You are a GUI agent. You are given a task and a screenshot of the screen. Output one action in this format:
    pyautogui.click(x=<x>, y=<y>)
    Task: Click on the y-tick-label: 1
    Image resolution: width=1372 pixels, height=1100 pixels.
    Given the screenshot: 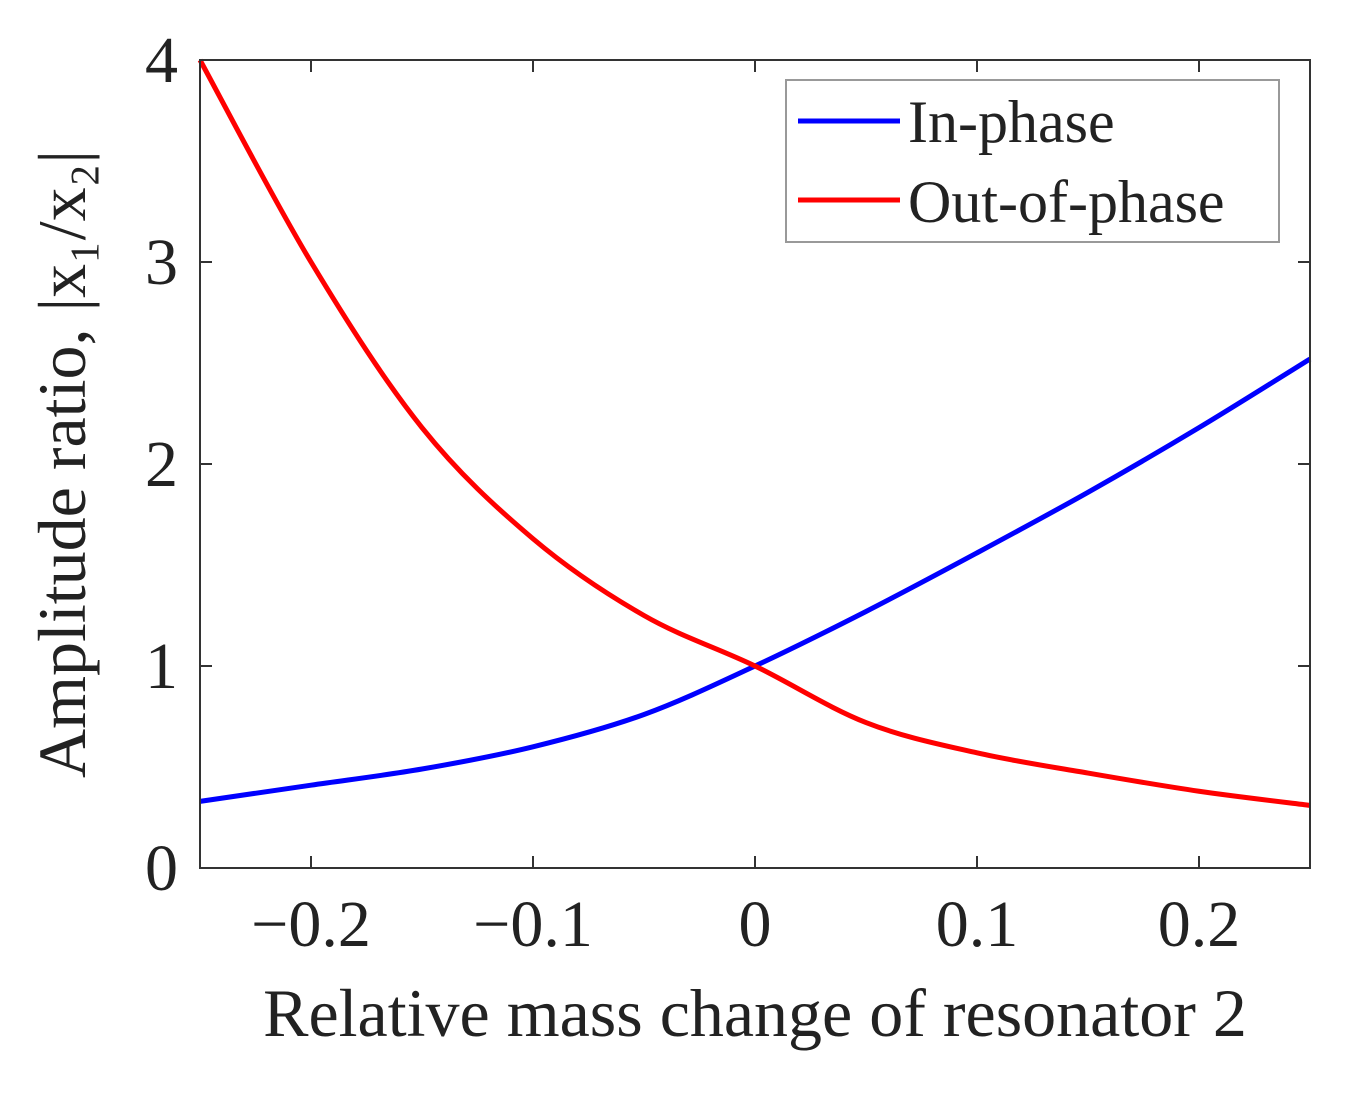 What is the action you would take?
    pyautogui.click(x=161, y=666)
    